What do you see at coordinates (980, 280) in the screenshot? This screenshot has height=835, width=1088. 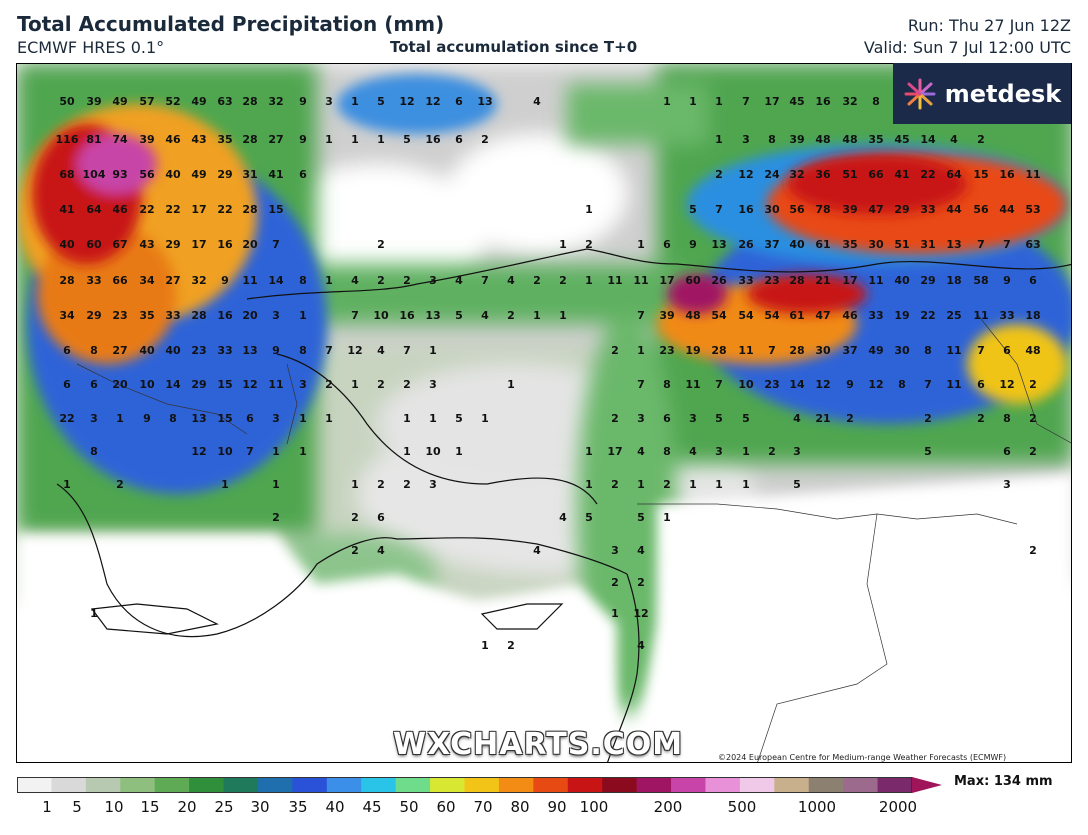 I see `precip-value-label: 58` at bounding box center [980, 280].